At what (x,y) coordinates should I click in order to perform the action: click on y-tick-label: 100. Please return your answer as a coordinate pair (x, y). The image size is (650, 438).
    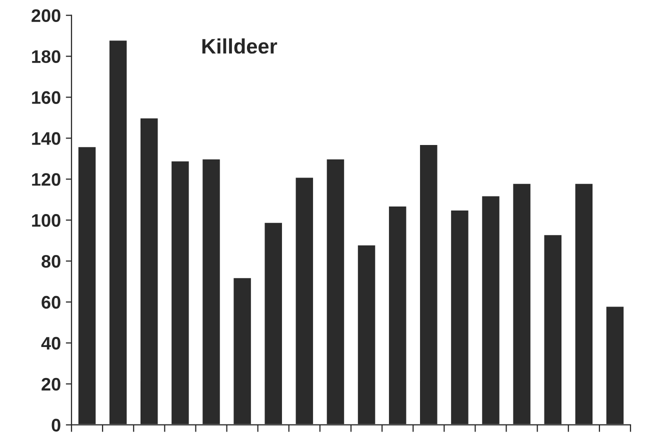
    Looking at the image, I should click on (46, 220).